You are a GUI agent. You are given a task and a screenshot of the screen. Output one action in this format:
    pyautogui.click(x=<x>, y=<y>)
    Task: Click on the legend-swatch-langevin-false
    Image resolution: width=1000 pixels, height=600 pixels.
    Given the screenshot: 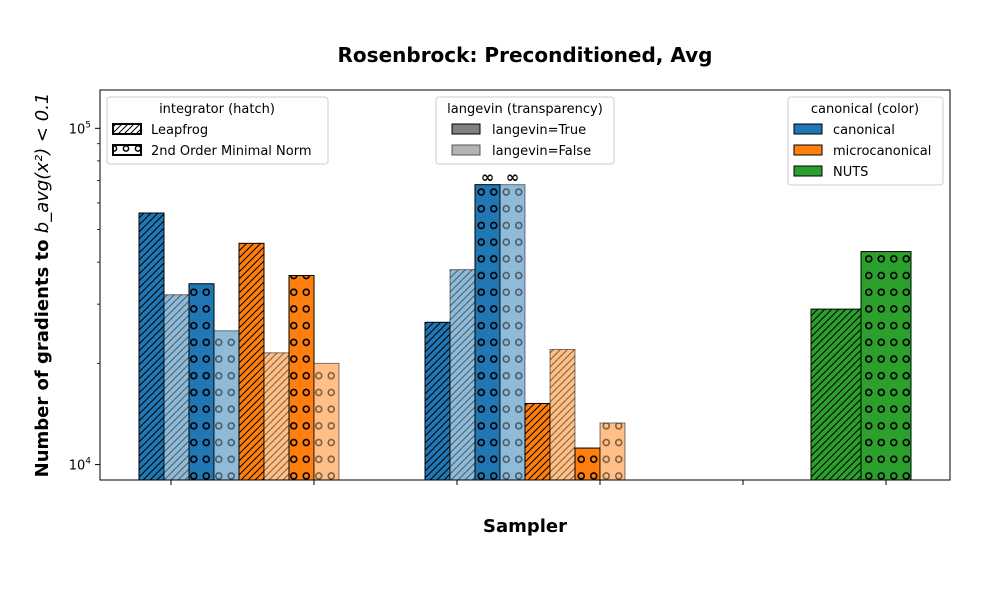 What is the action you would take?
    pyautogui.click(x=466, y=150)
    